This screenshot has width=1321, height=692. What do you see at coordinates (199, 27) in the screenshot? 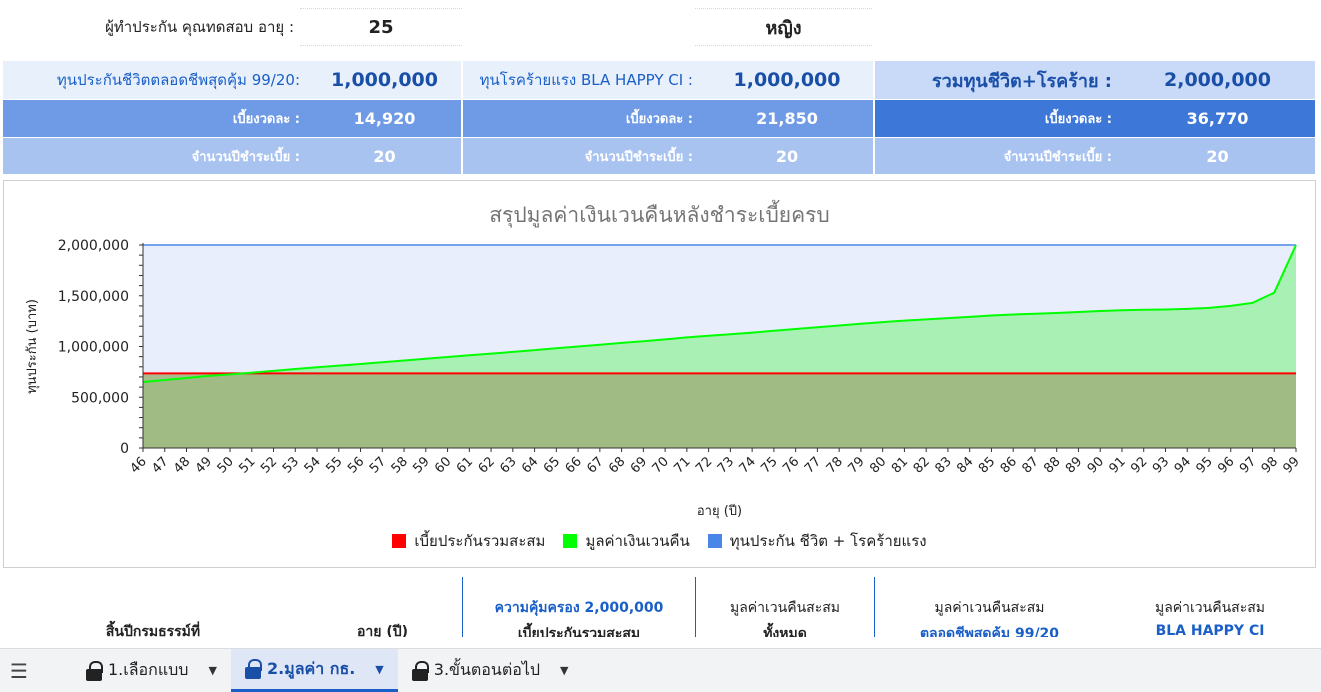
I see `insured-label: ผู้ทำประกัน คุณทดสอบ อายุ :` at bounding box center [199, 27].